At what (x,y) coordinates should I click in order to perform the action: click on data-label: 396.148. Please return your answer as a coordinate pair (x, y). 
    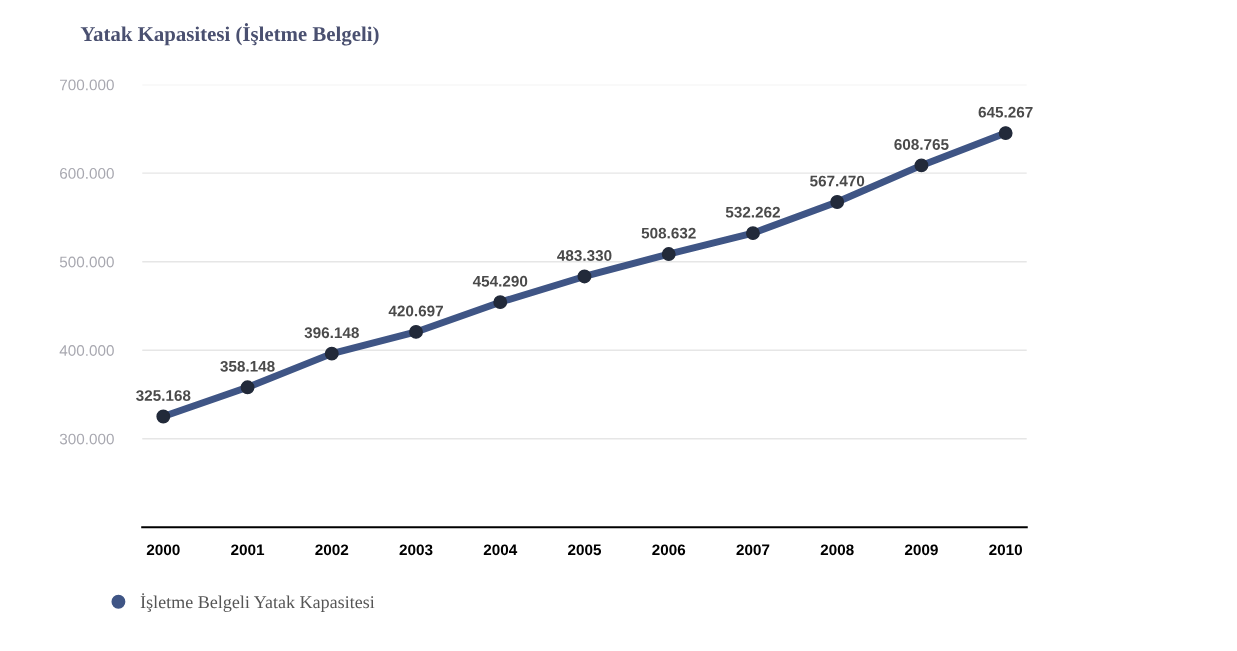
    Looking at the image, I should click on (331, 333).